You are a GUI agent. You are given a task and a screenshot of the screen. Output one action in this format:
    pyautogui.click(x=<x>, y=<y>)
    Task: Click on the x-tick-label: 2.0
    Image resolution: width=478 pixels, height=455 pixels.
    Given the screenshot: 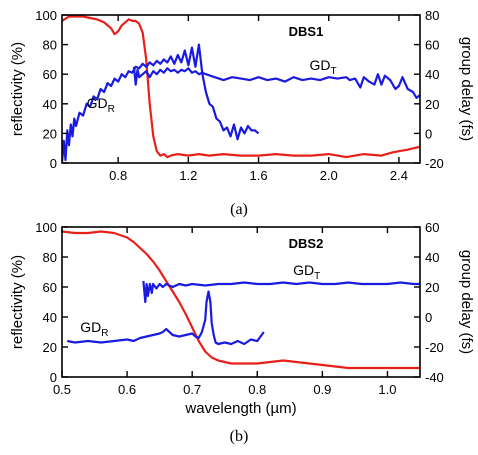 What is the action you would take?
    pyautogui.click(x=329, y=175)
    